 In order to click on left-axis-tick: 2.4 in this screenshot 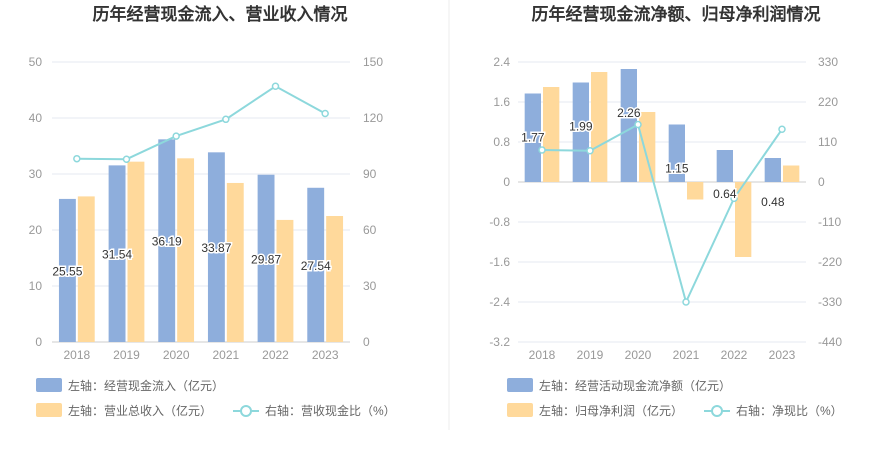, I will do `click(501, 62)`.